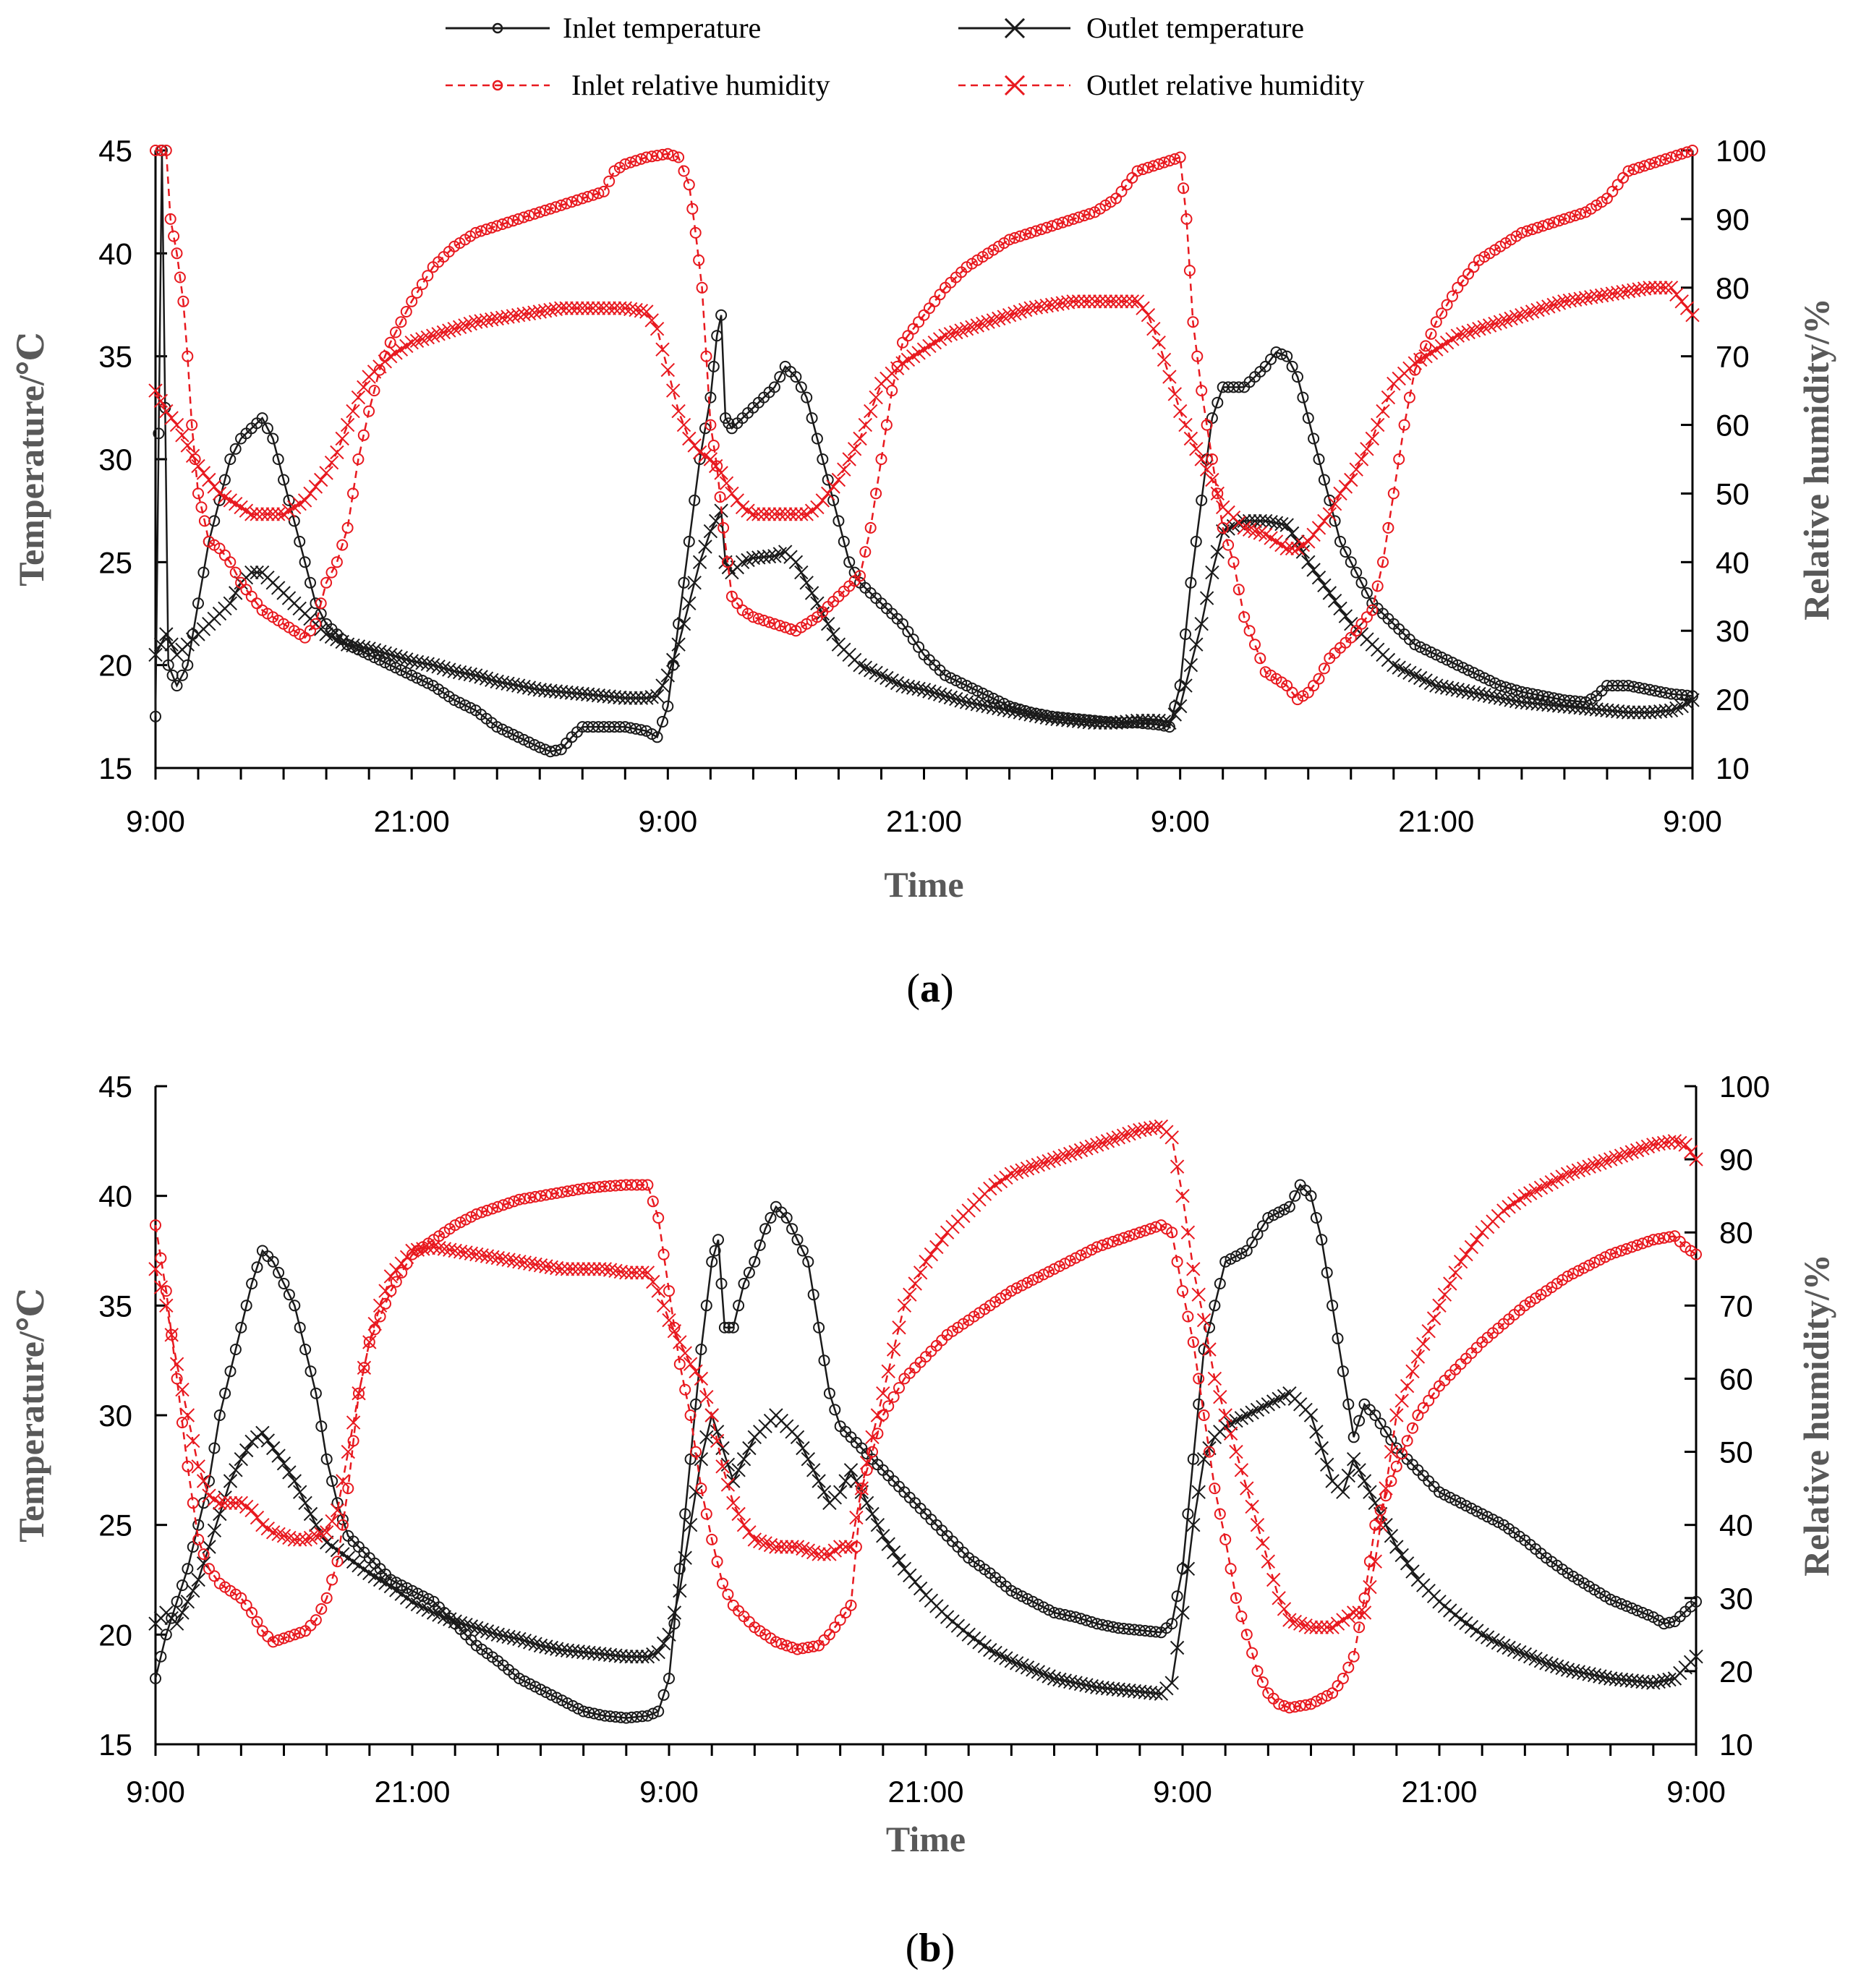 This screenshot has height=1988, width=1861. I want to click on y-tick-label-left: 25, so click(115, 562).